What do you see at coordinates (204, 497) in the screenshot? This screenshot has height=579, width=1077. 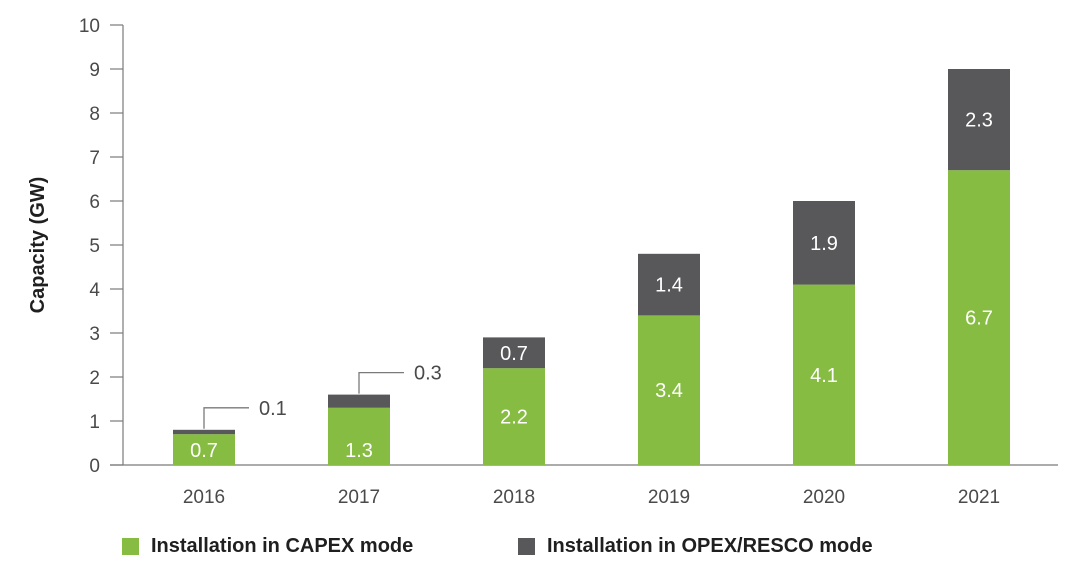 I see `x-tick-label: 2016` at bounding box center [204, 497].